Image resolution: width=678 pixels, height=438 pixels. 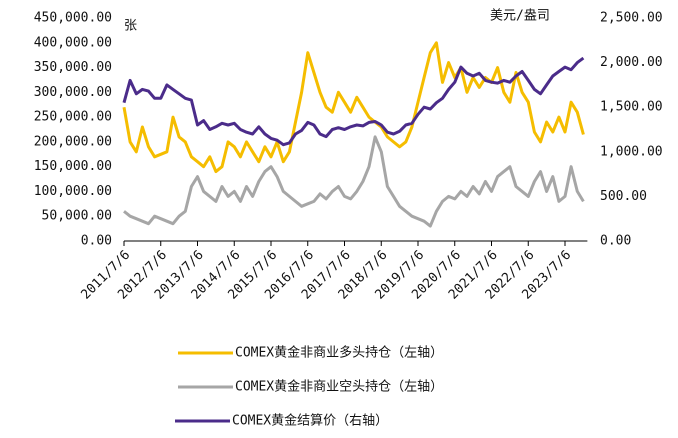 I want to click on y2-tick-label: 0.00, so click(x=615, y=241).